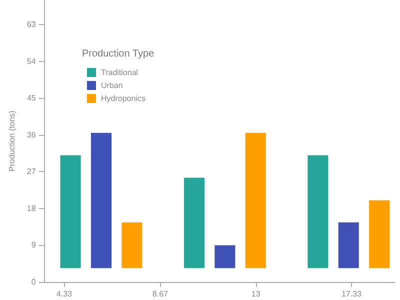 The width and height of the screenshot is (400, 300). Describe the element at coordinates (256, 294) in the screenshot. I see `x-tick-label: 13` at that location.